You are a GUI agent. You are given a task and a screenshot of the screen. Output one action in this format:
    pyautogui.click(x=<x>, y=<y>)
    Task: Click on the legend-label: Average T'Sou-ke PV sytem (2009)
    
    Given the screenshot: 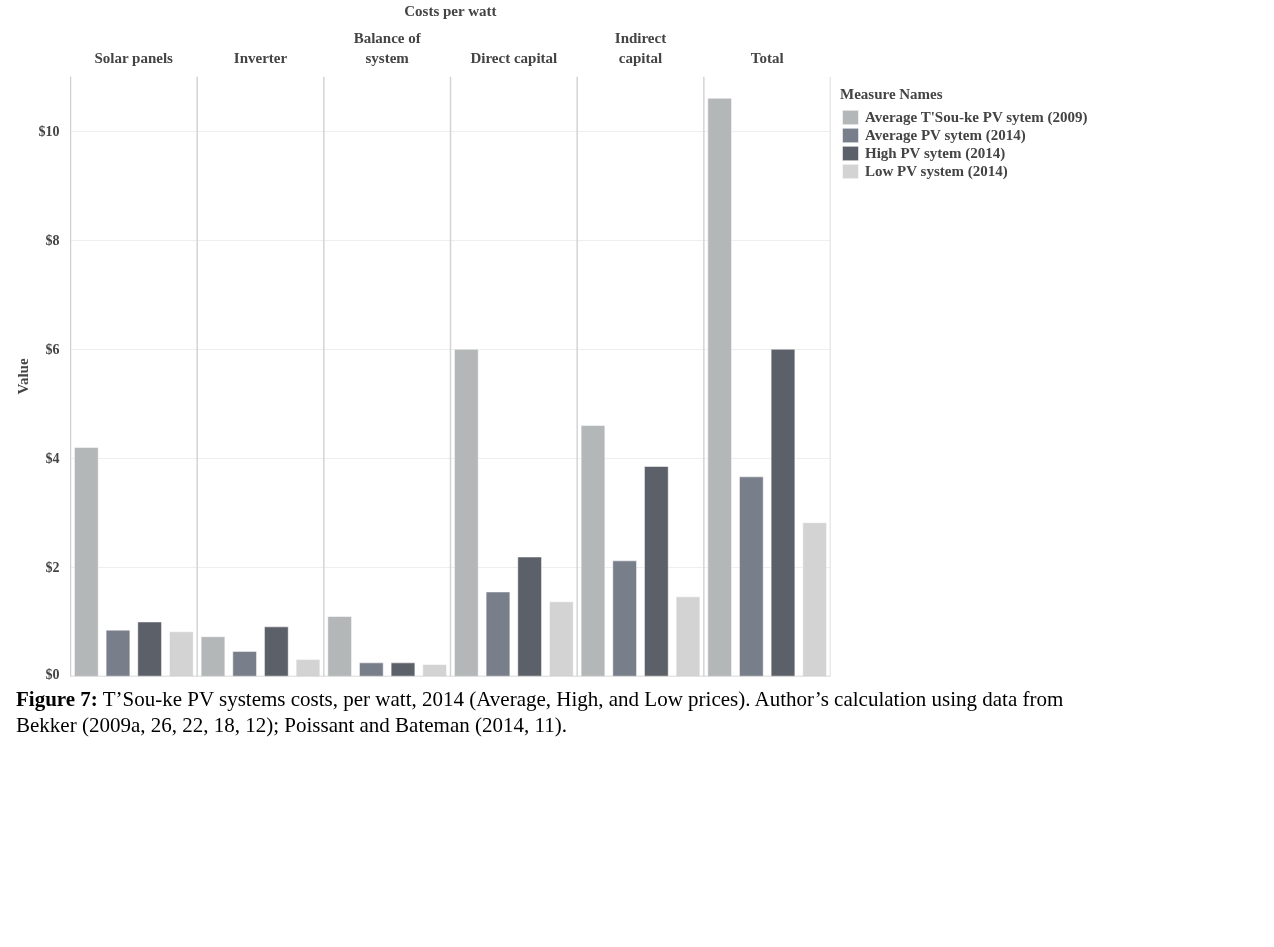 What is the action you would take?
    pyautogui.click(x=976, y=117)
    